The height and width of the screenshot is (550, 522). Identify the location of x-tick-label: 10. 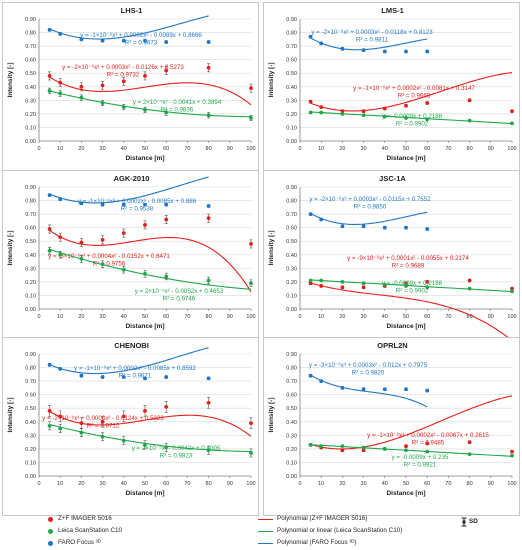
(321, 149).